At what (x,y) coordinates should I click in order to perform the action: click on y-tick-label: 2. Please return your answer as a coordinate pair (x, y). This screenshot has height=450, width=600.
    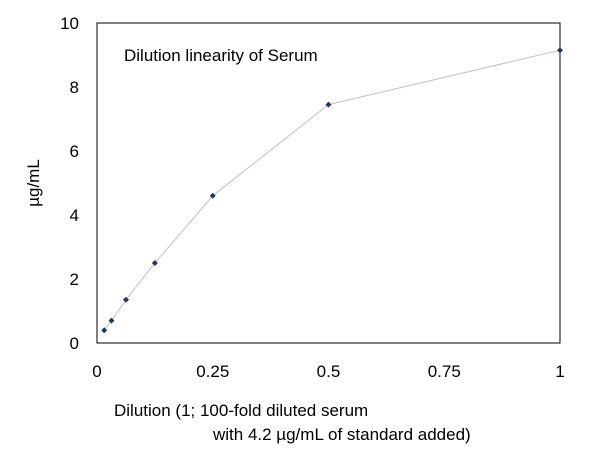
    Looking at the image, I should click on (74, 279).